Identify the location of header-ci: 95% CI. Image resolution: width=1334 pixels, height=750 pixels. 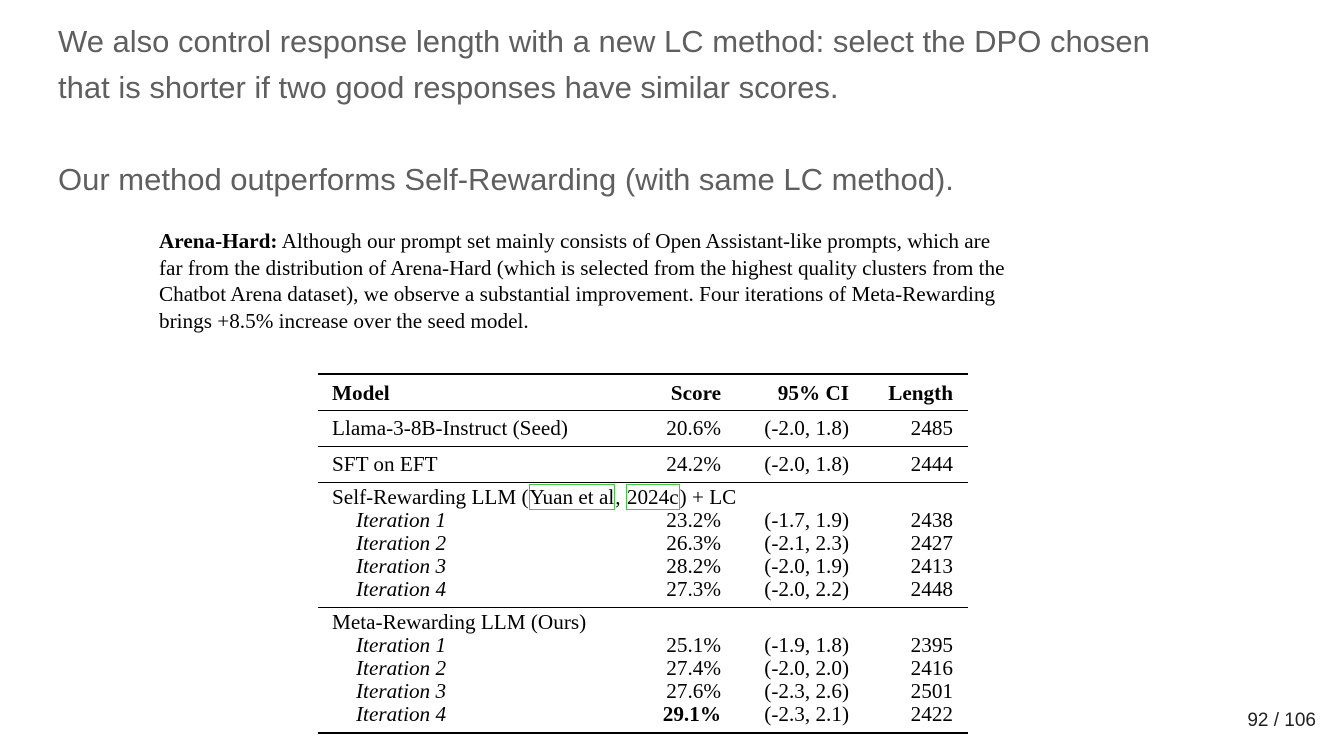
(813, 392).